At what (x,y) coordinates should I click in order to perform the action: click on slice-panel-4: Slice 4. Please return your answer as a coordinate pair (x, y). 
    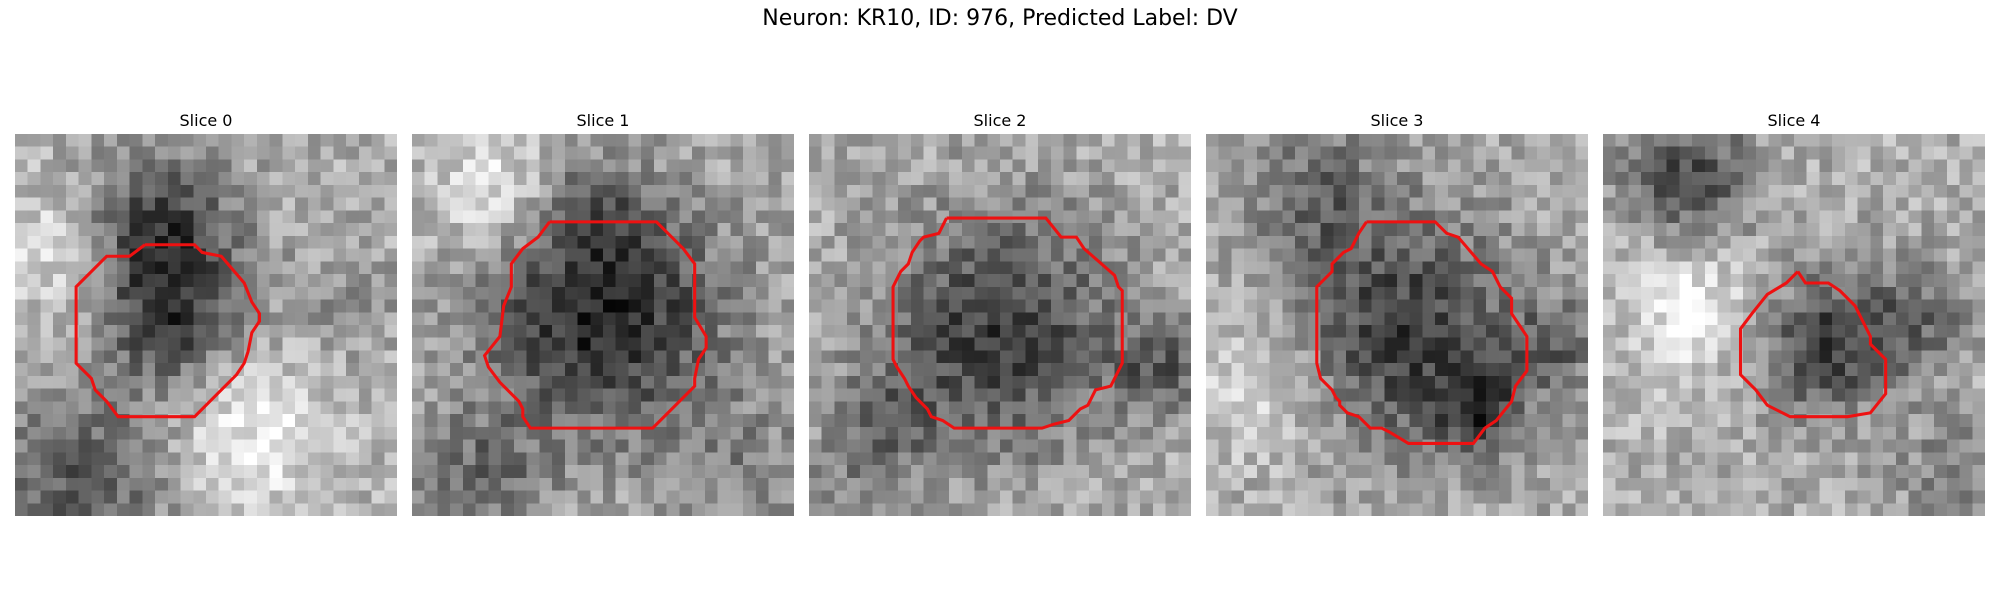
    Looking at the image, I should click on (1794, 313).